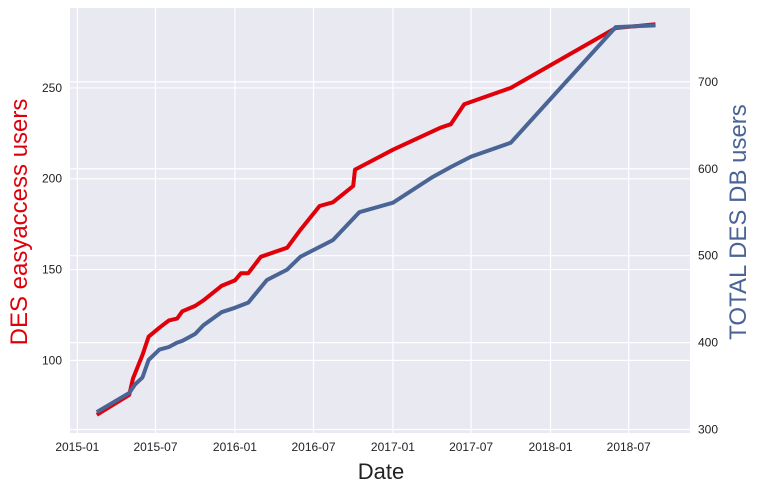 This screenshot has width=761, height=494. What do you see at coordinates (381, 471) in the screenshot?
I see `x-axis-title: Date` at bounding box center [381, 471].